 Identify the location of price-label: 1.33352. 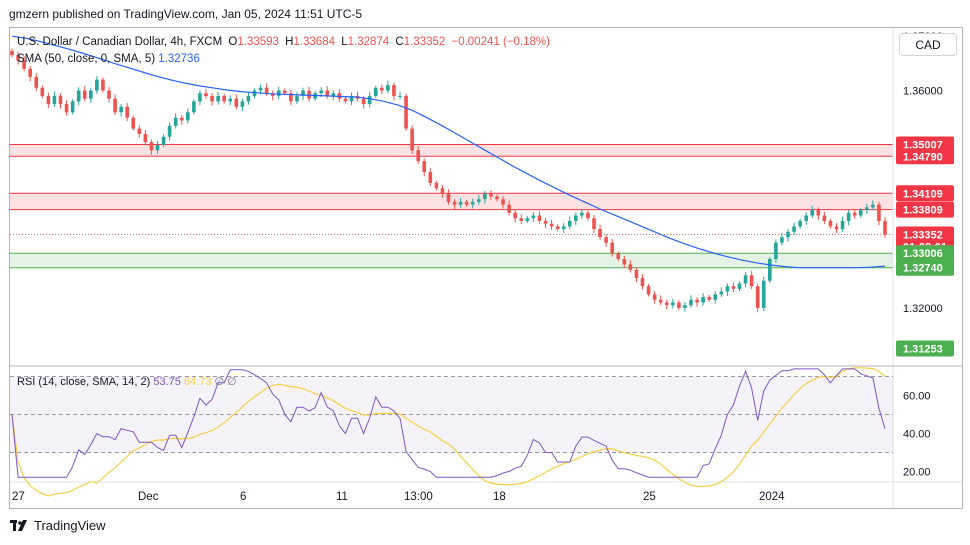
(923, 235).